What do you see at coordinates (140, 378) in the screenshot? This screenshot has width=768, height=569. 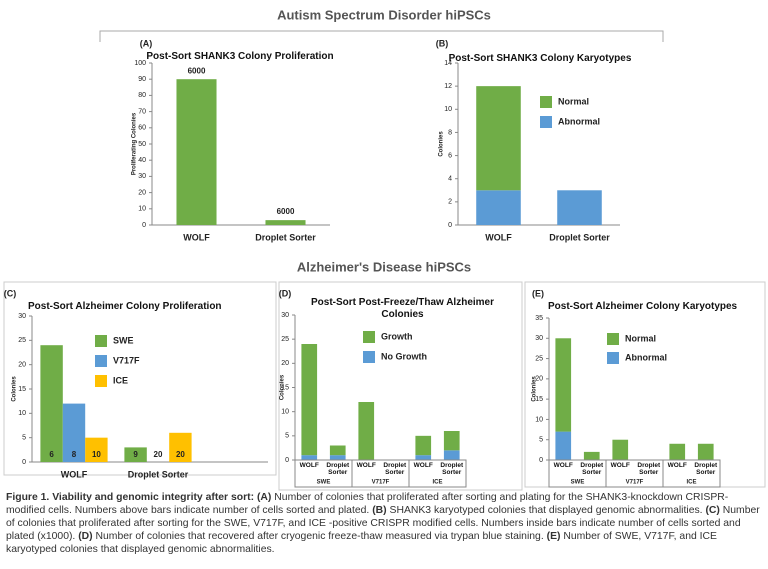 I see `panel-frame` at bounding box center [140, 378].